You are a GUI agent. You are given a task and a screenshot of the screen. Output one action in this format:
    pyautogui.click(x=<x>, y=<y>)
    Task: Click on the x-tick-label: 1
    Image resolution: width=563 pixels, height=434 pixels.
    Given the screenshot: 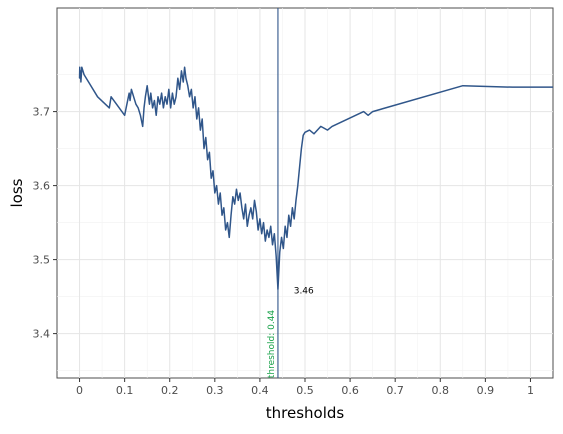 What is the action you would take?
    pyautogui.click(x=530, y=390)
    